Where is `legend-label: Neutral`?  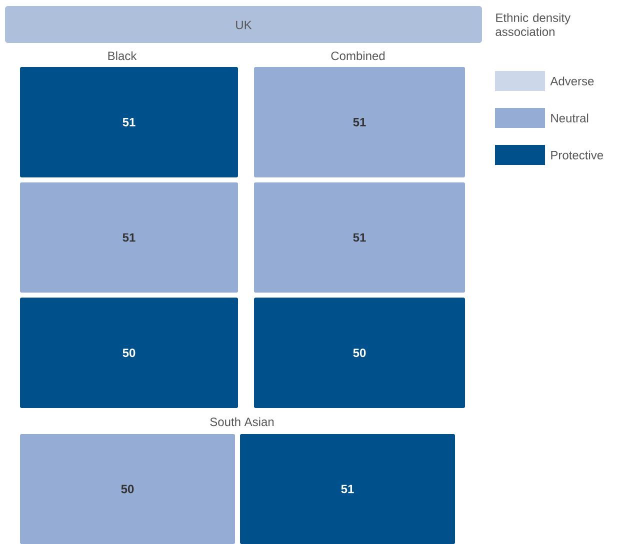
legend-label: Neutral is located at coordinates (569, 118).